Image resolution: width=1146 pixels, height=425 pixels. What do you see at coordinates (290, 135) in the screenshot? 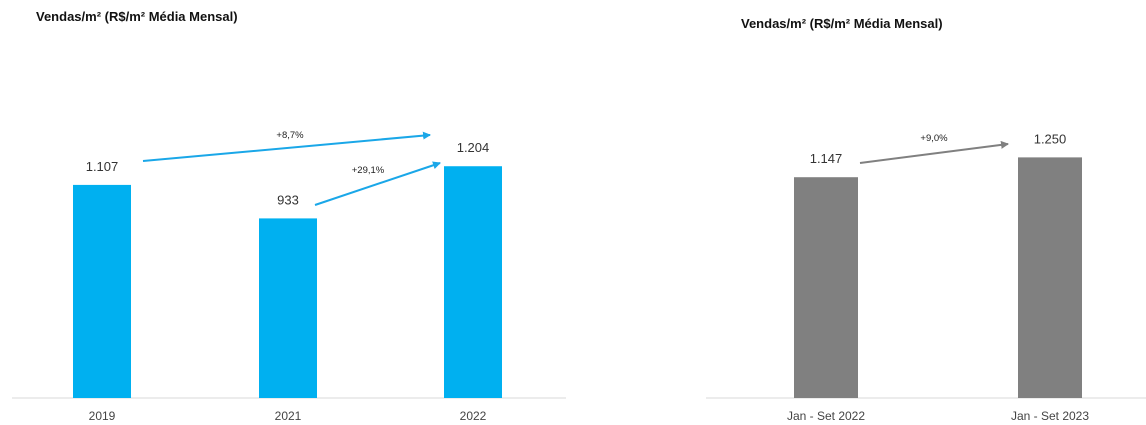
I see `growth-label: +8,7%` at bounding box center [290, 135].